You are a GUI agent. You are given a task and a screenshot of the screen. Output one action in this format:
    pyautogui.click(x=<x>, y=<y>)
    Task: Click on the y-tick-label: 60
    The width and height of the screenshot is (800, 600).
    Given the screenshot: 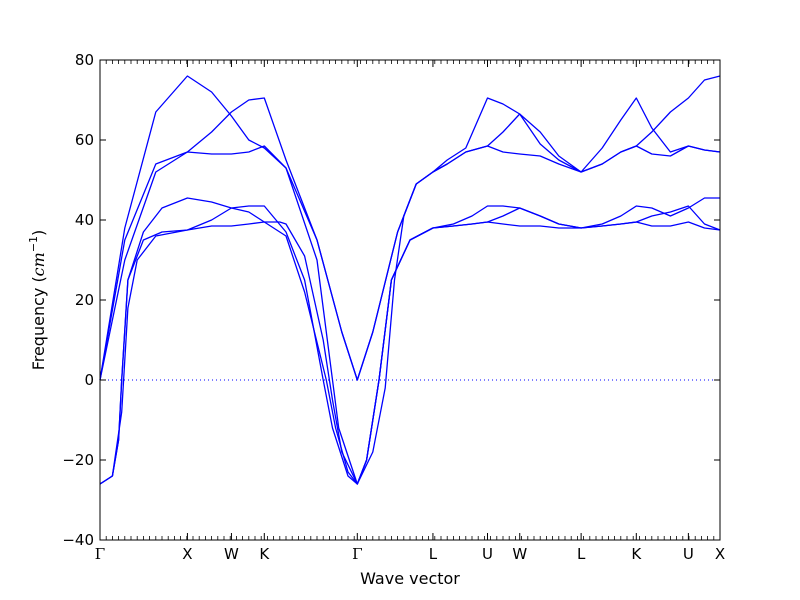 What is the action you would take?
    pyautogui.click(x=84, y=140)
    